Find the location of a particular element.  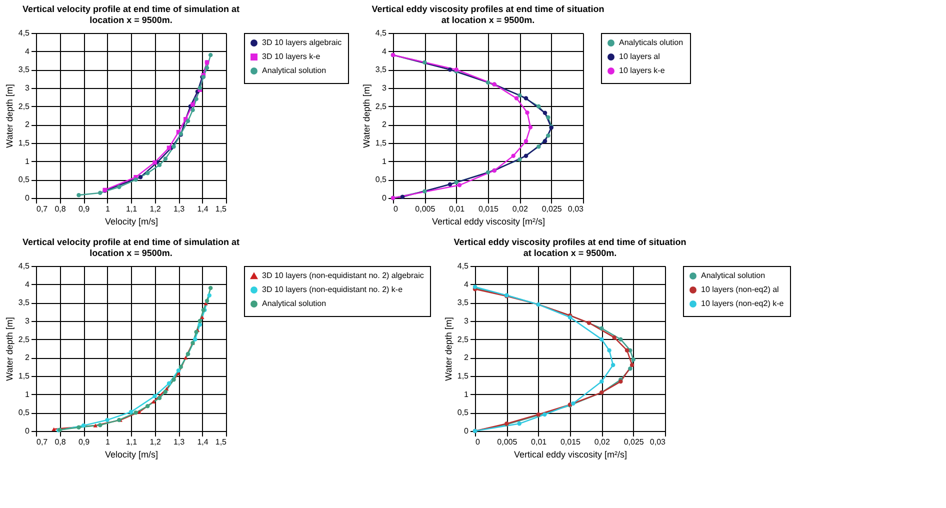

legend-label: Analyticals olution is located at coordinates (651, 42).